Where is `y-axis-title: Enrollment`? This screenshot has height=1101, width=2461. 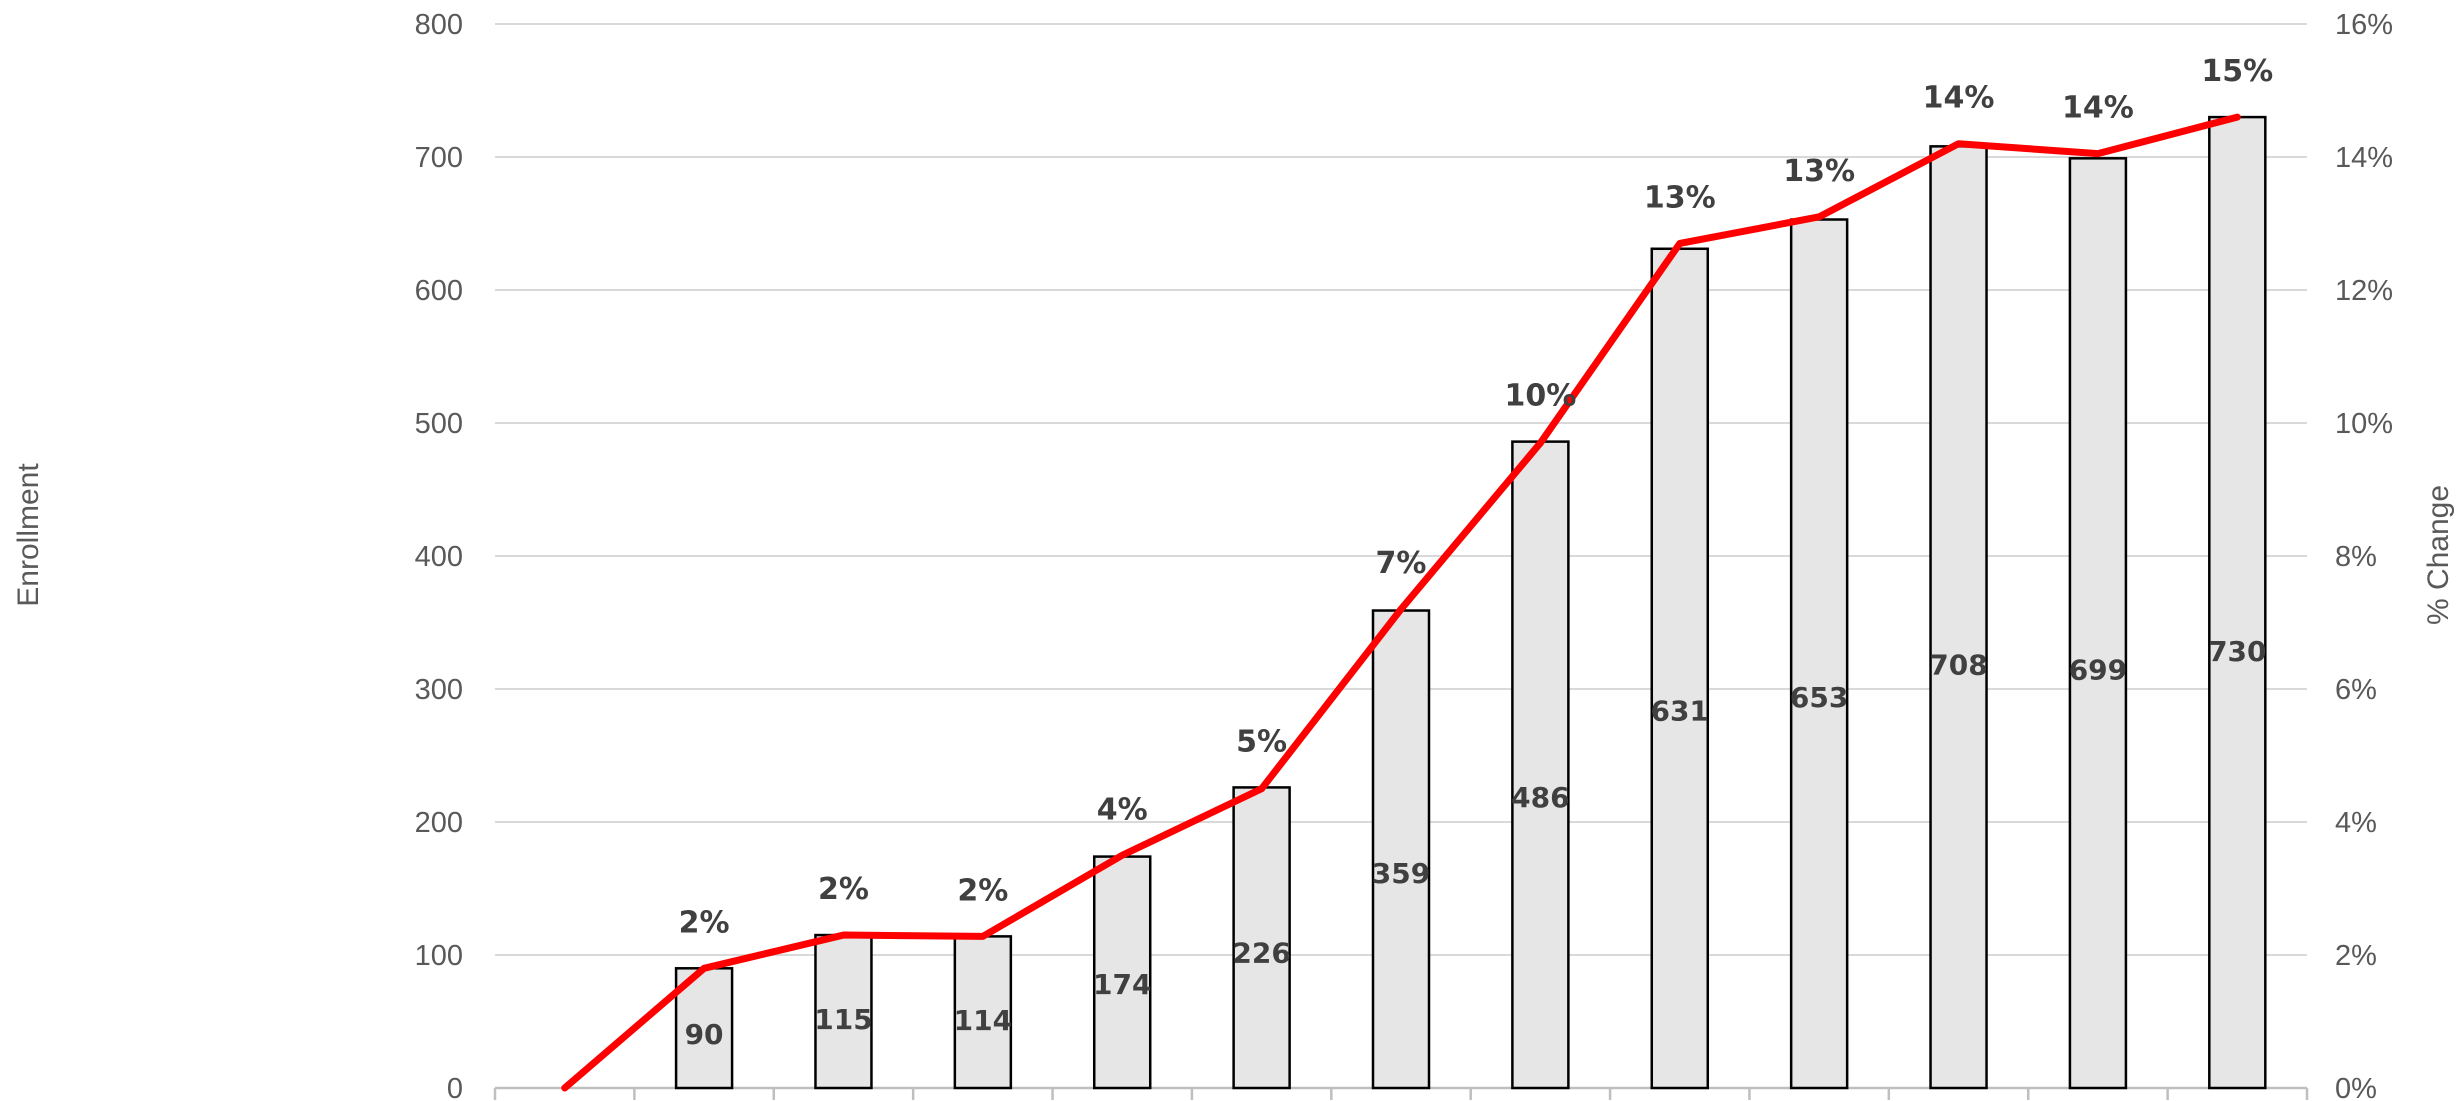 y-axis-title: Enrollment is located at coordinates (28, 535).